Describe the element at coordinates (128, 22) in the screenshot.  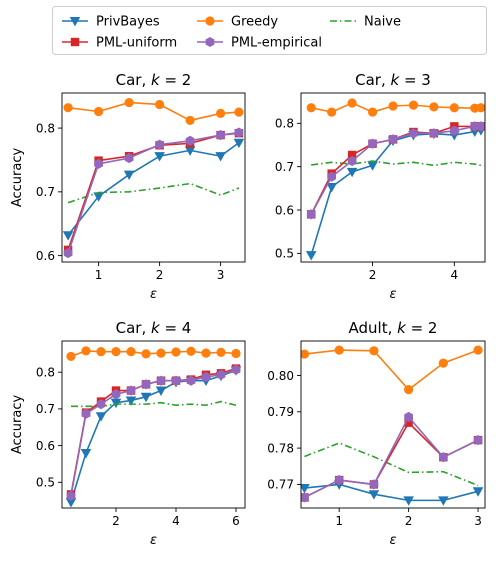
I see `legend-label: PrivBayes` at that location.